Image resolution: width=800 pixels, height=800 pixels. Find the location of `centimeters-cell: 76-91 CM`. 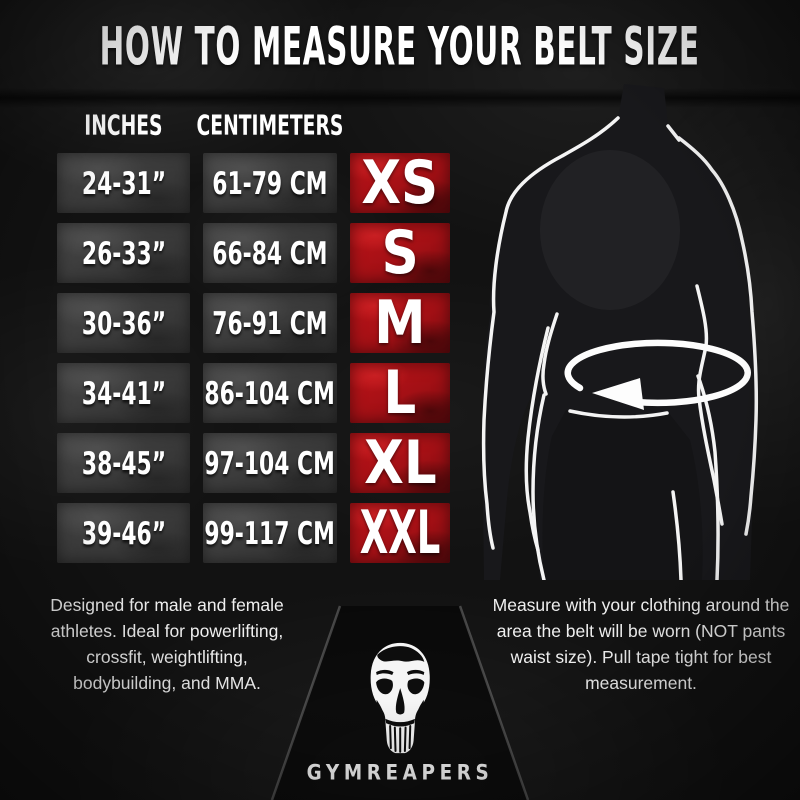

centimeters-cell: 76-91 CM is located at coordinates (270, 323).